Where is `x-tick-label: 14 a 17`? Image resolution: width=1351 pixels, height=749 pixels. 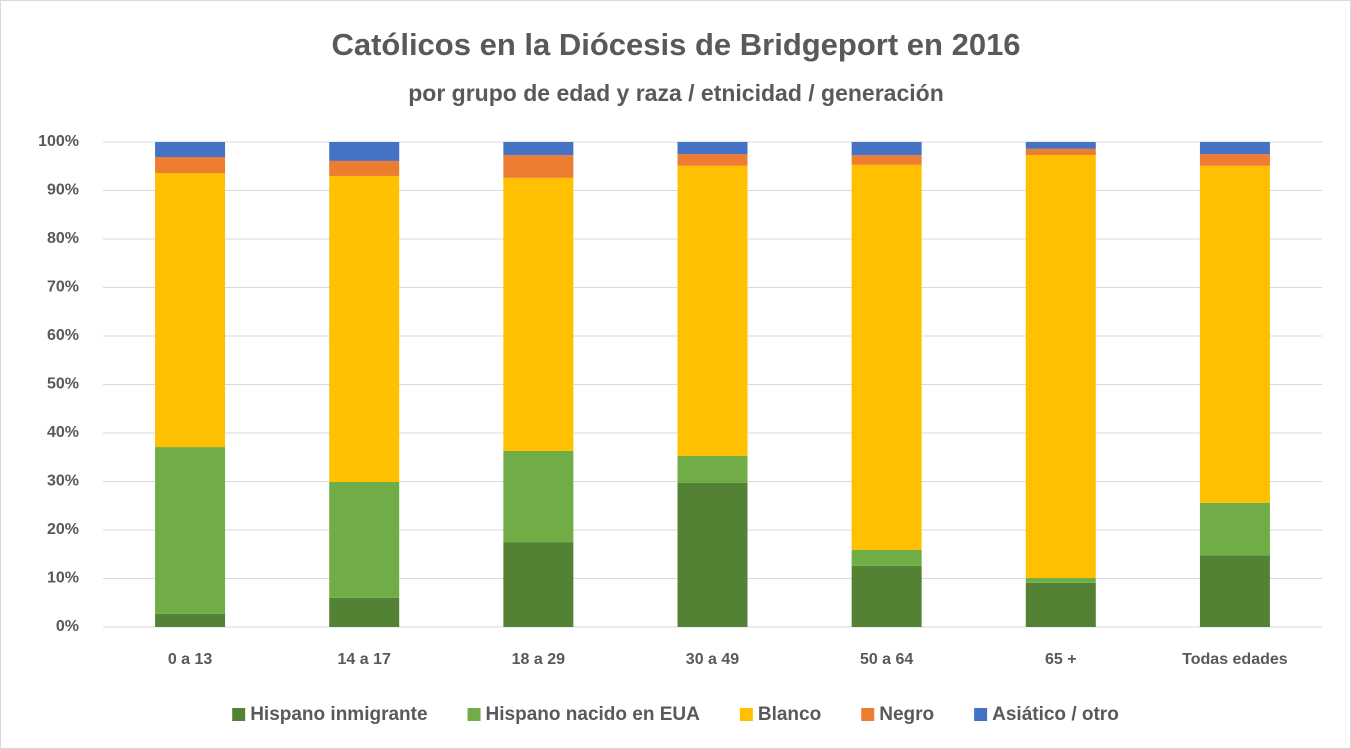
x-tick-label: 14 a 17 is located at coordinates (364, 659).